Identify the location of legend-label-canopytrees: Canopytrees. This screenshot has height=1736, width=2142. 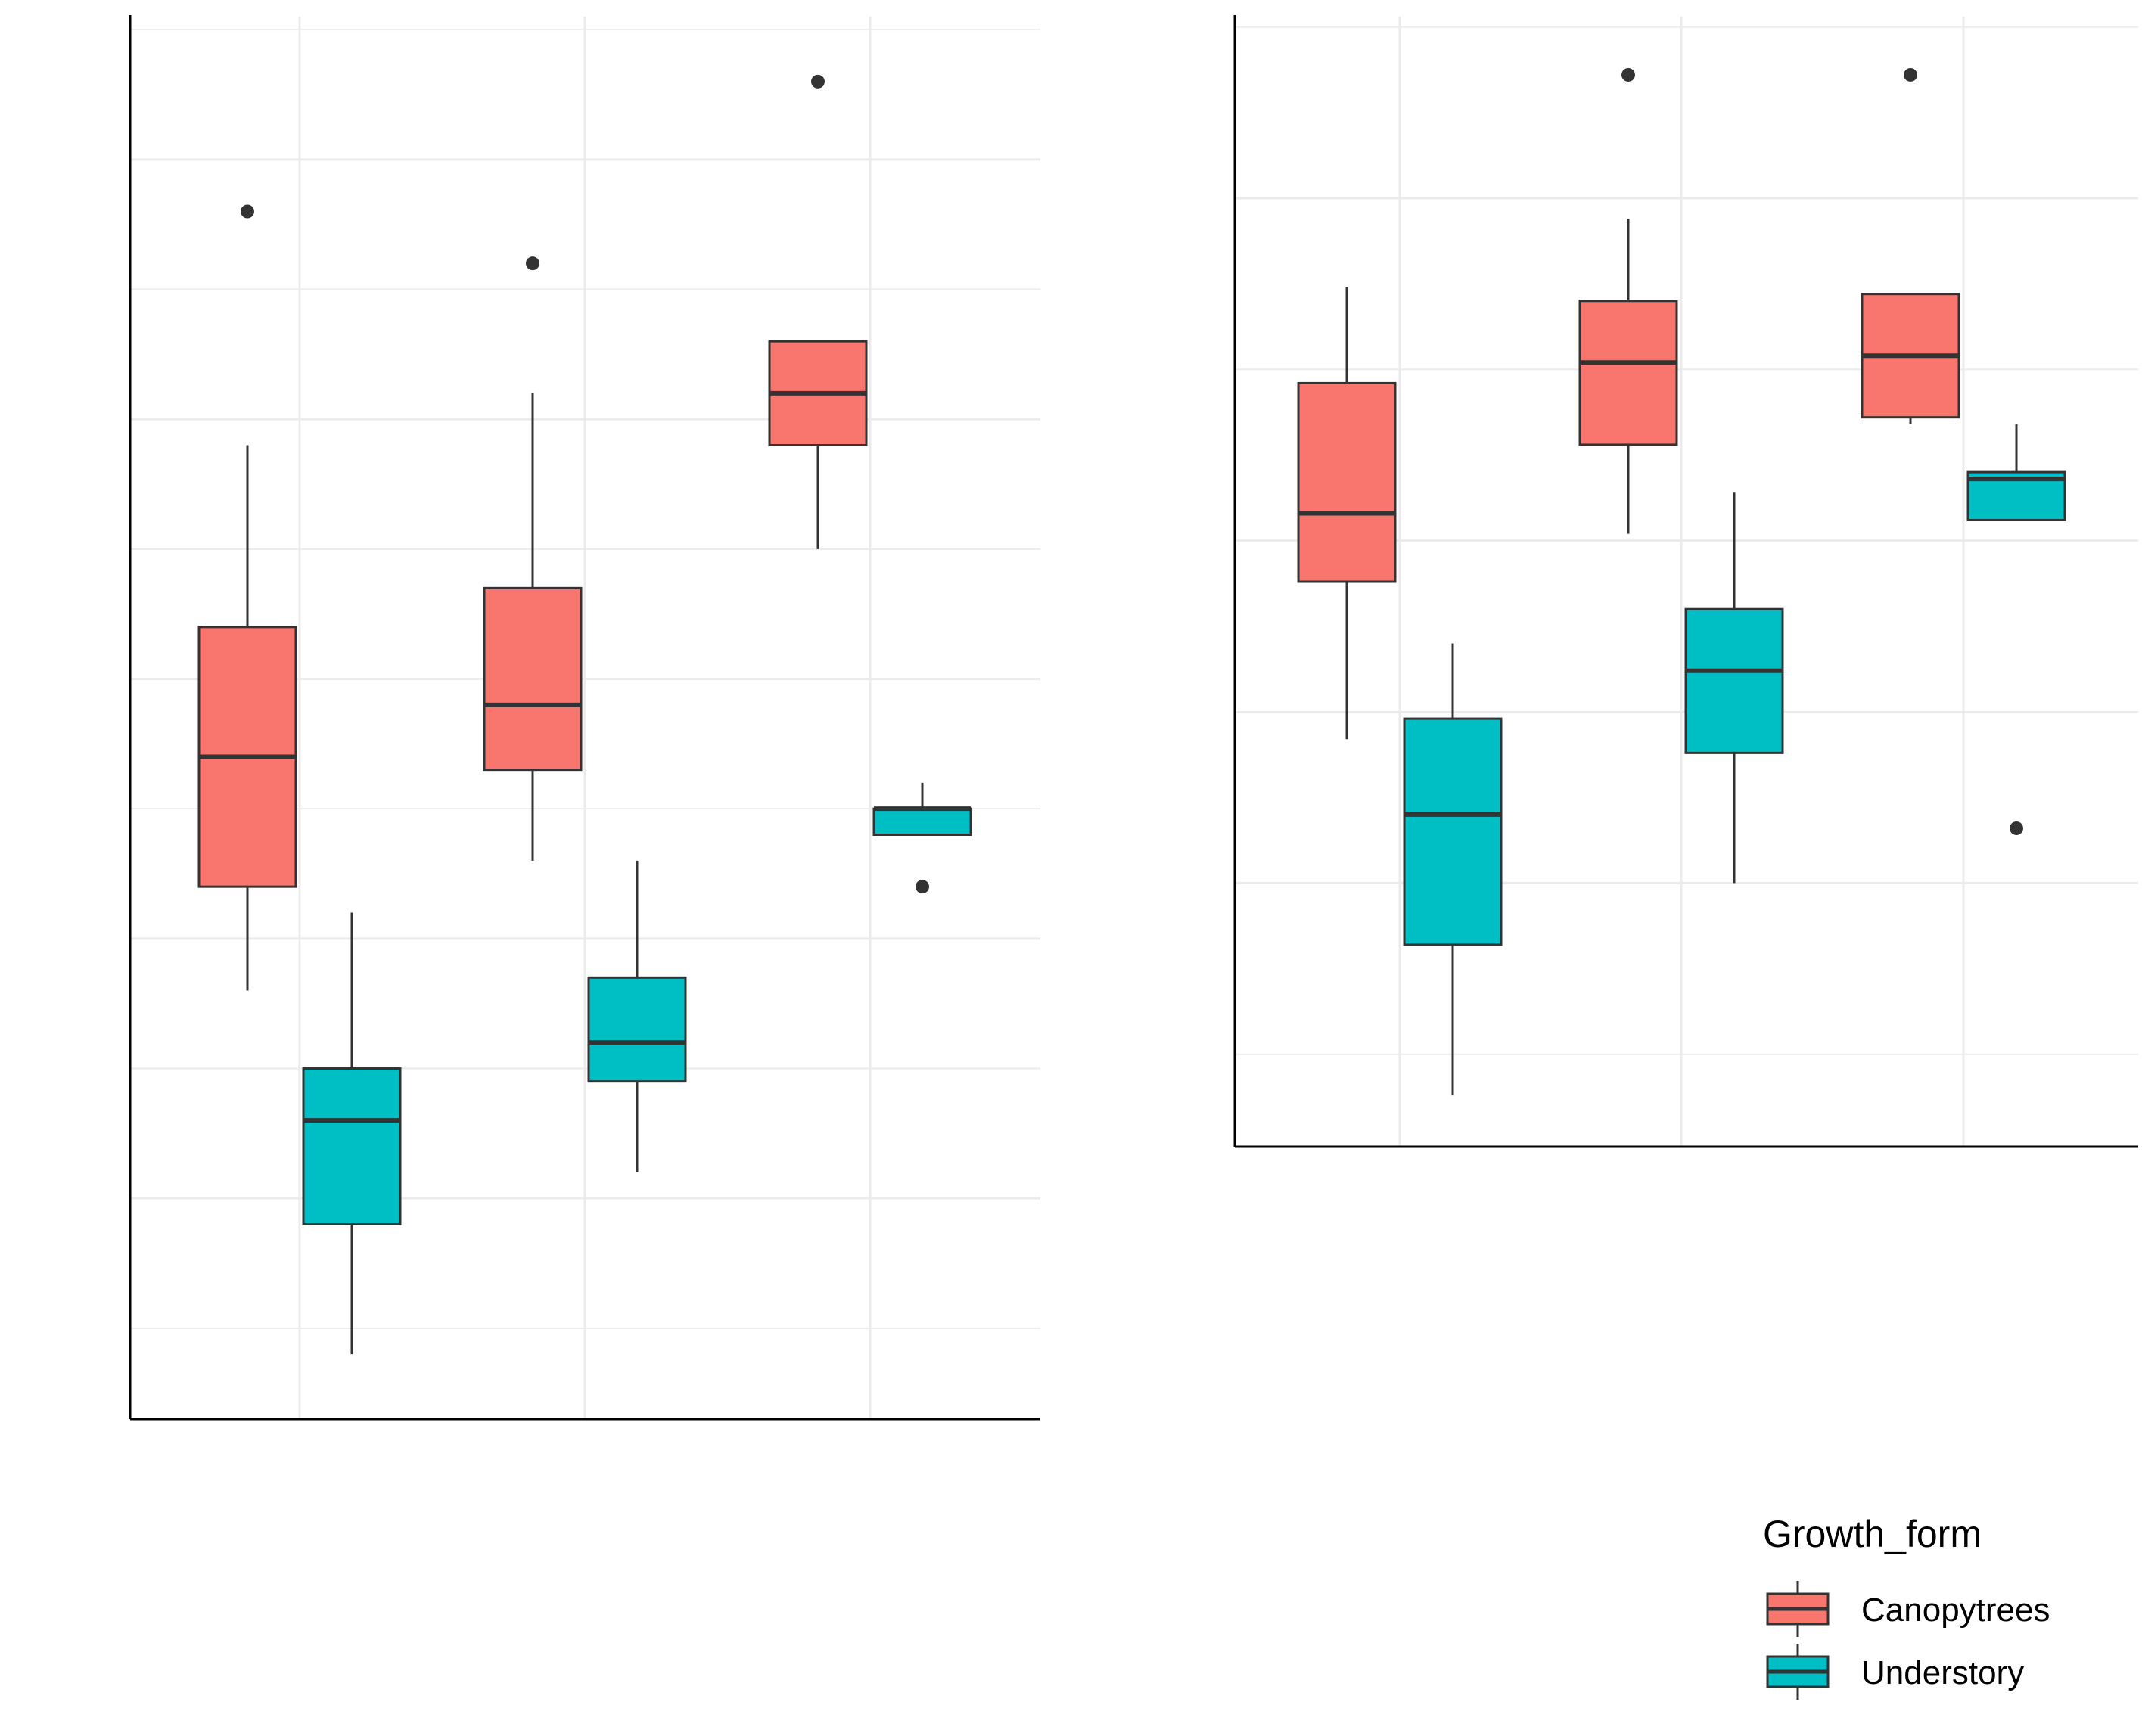
(1955, 1610).